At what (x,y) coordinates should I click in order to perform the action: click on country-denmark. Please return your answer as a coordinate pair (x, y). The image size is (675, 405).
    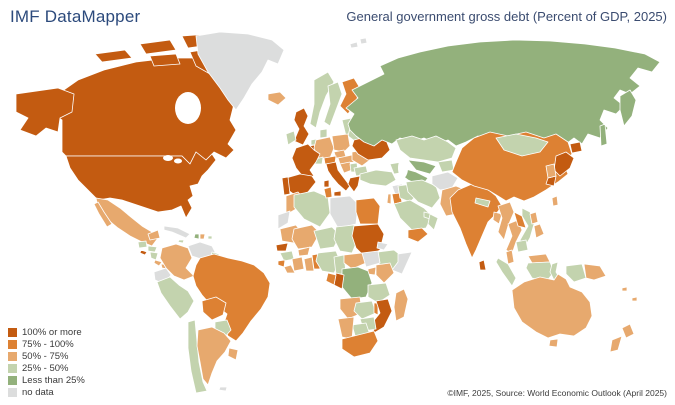
    Looking at the image, I should click on (323, 133).